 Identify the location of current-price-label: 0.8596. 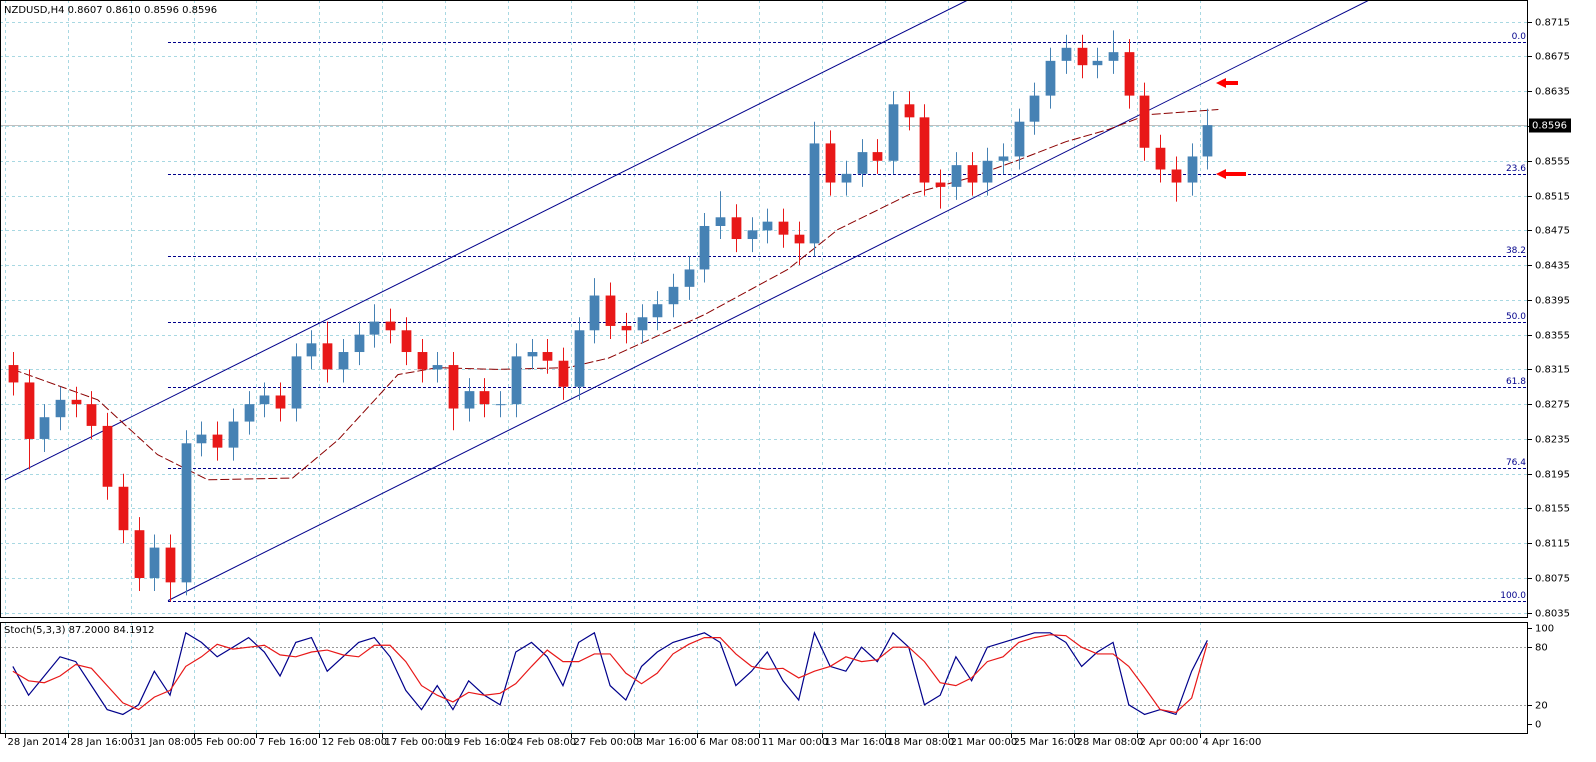
(1549, 126).